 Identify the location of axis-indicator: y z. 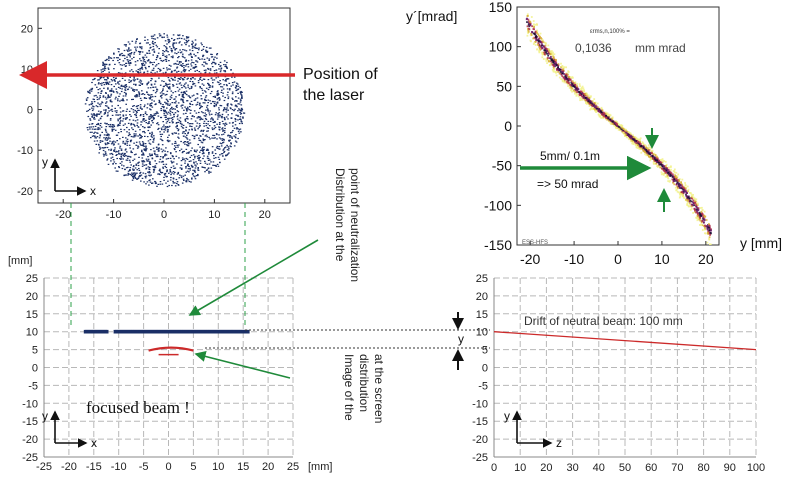
(533, 429).